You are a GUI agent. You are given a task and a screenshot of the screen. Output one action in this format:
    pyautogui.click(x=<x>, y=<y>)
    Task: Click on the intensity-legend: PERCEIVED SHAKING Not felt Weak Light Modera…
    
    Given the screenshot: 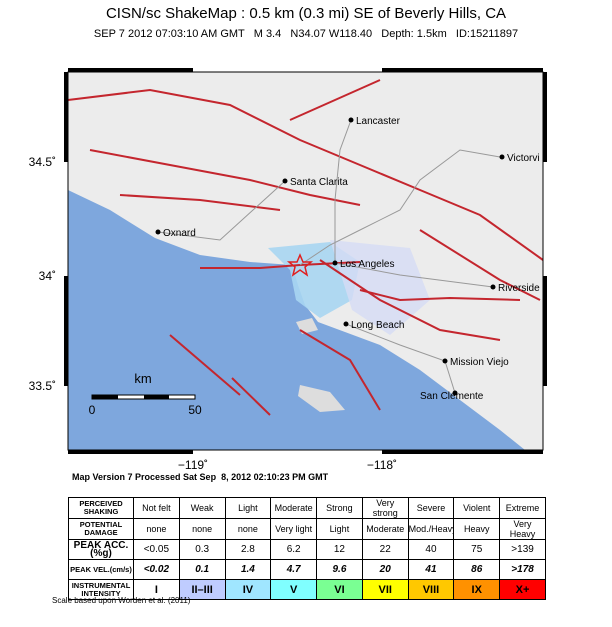 What is the action you would take?
    pyautogui.click(x=307, y=548)
    